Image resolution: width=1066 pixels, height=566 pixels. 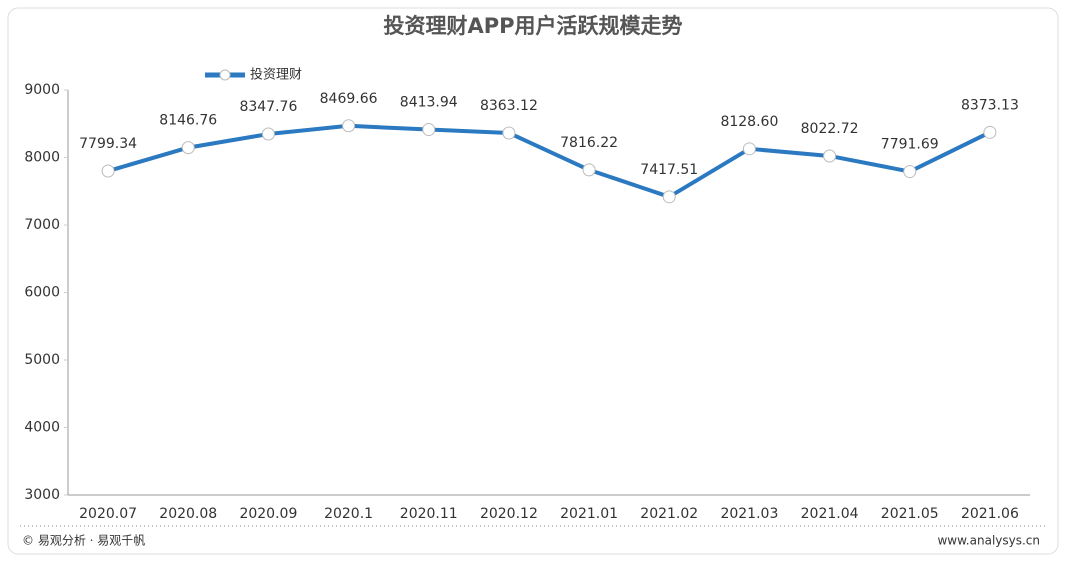 What do you see at coordinates (42, 90) in the screenshot?
I see `y-tick-label: 9000` at bounding box center [42, 90].